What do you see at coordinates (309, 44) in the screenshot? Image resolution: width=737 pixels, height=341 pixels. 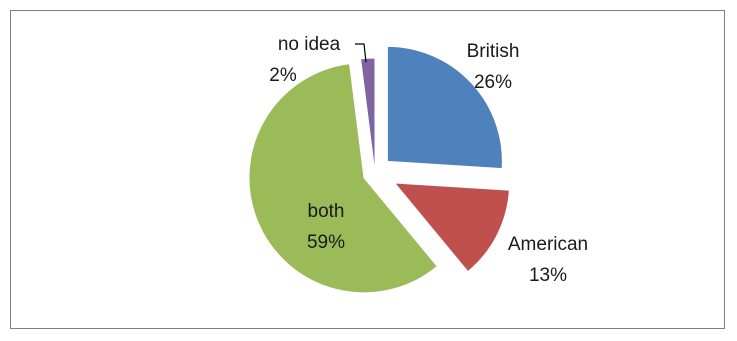 I see `label-no-idea-name: no idea` at bounding box center [309, 44].